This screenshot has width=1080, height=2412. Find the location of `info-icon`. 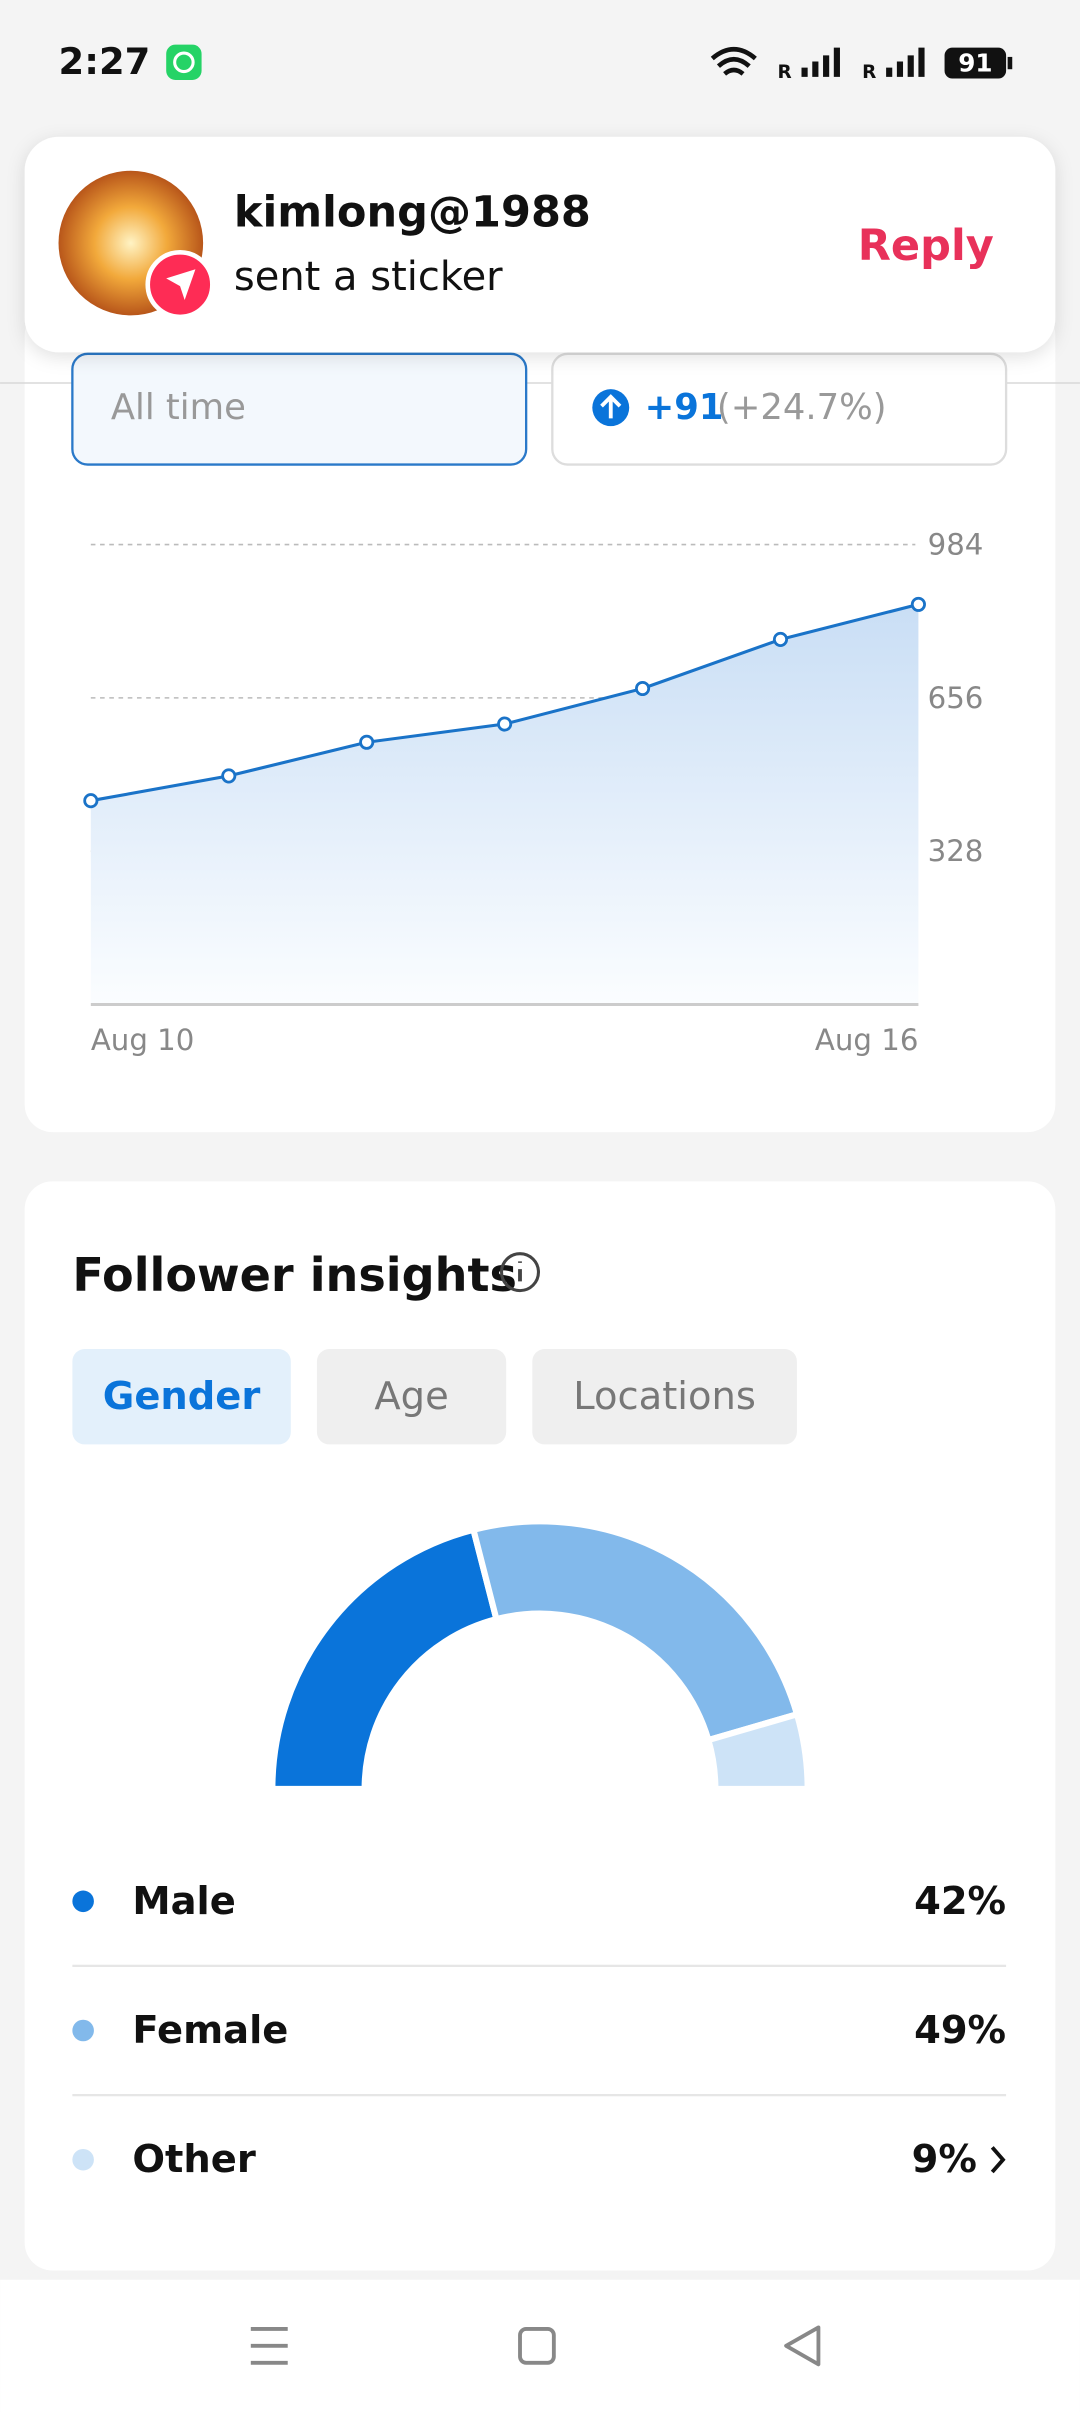

info-icon is located at coordinates (520, 1272).